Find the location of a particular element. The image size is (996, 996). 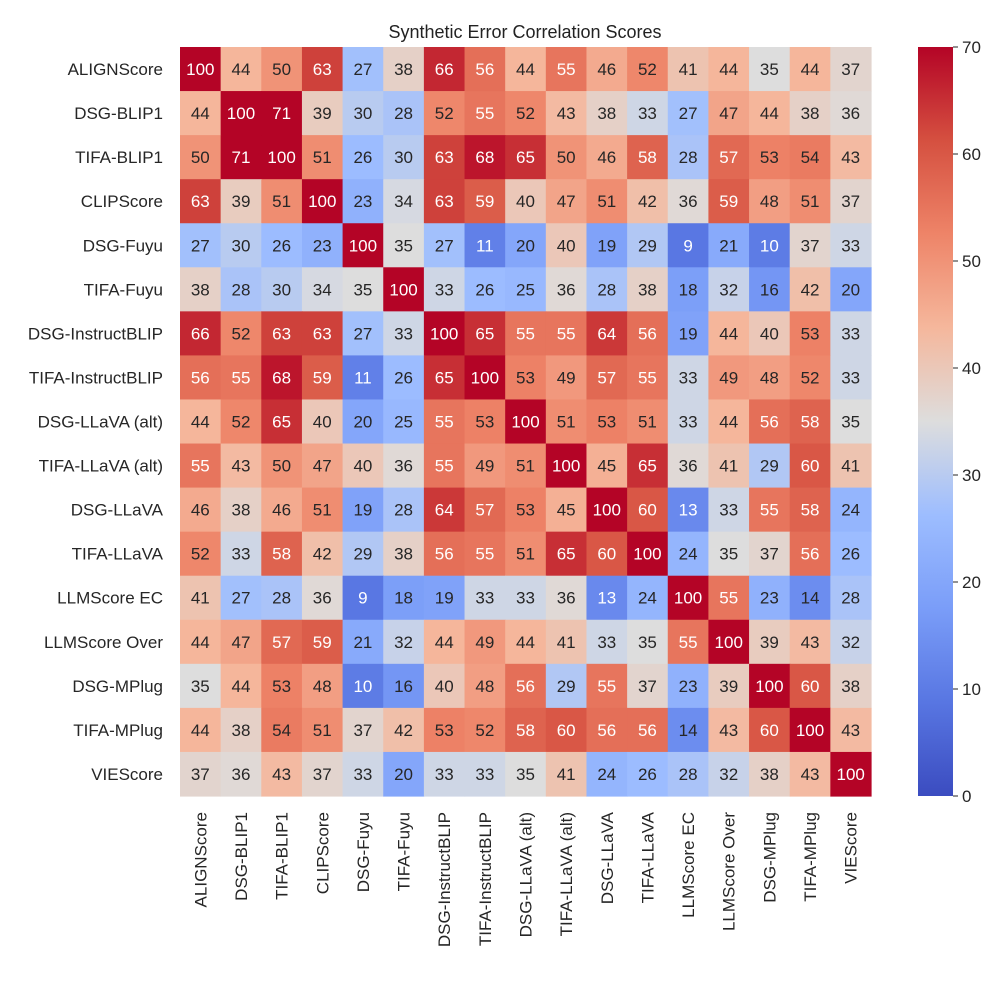

cell-value-label: 42 is located at coordinates (647, 201).